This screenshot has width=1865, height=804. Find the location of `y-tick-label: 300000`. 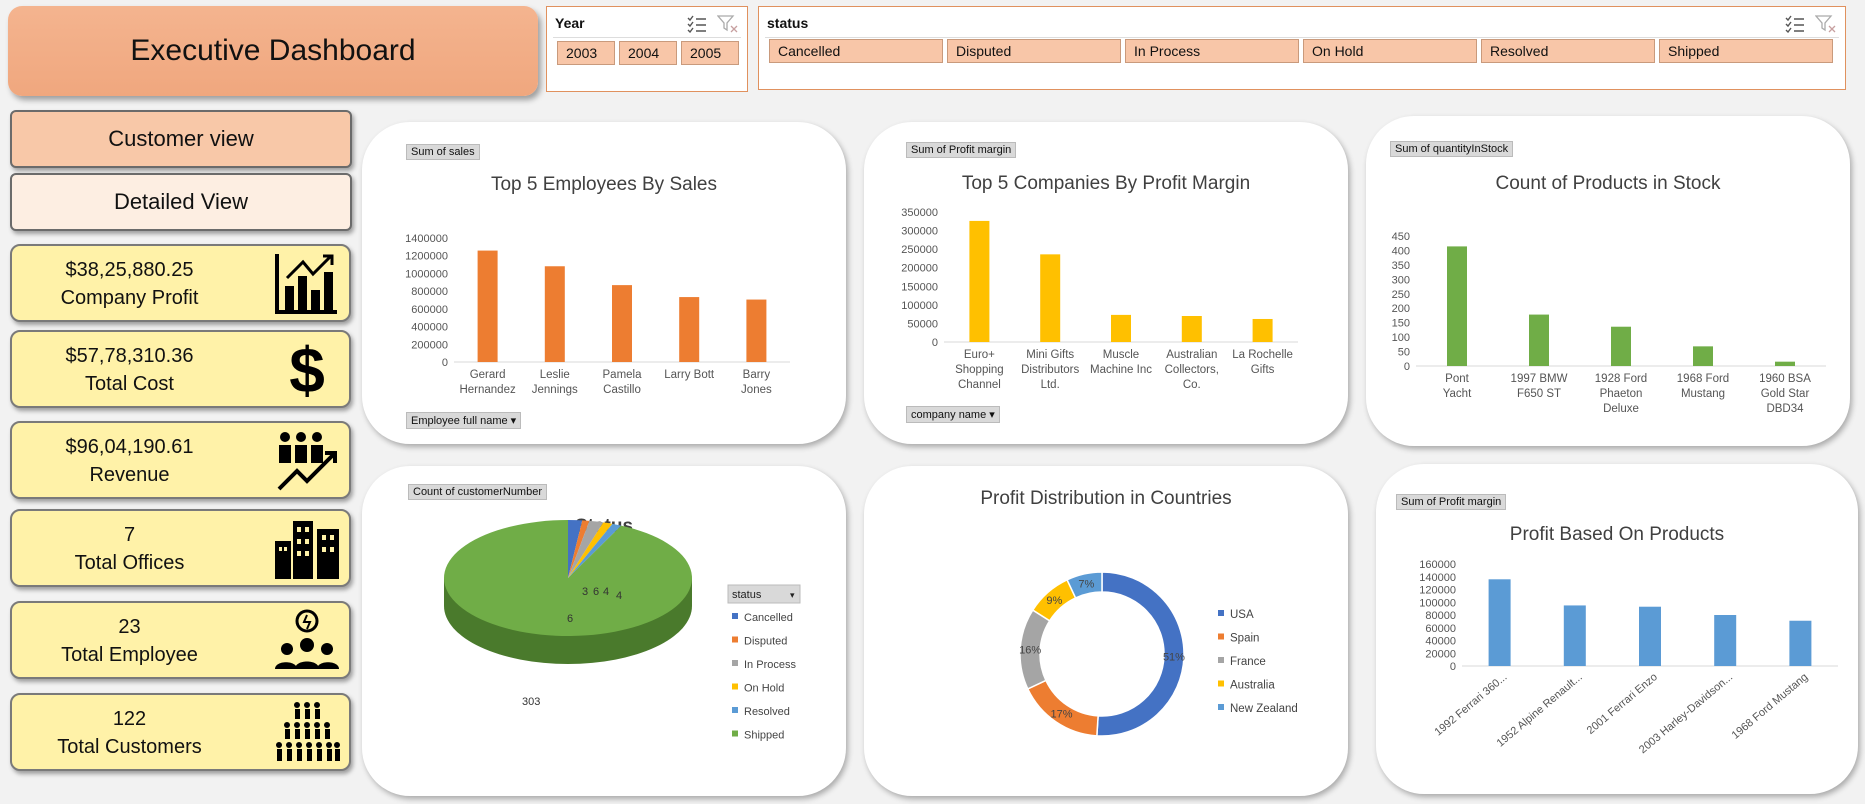

y-tick-label: 300000 is located at coordinates (919, 232).